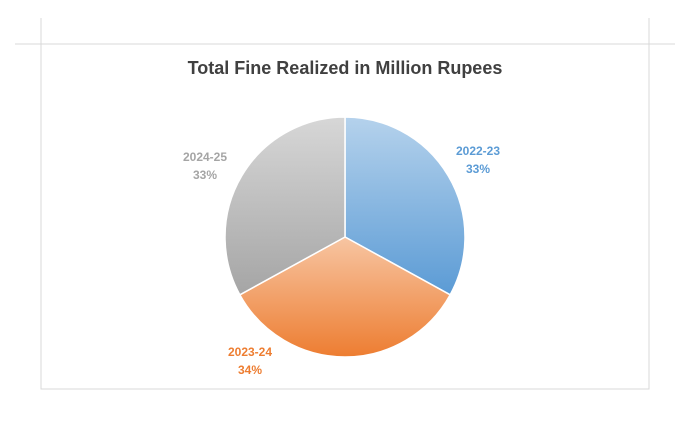  What do you see at coordinates (478, 151) in the screenshot?
I see `slice-label: 2022-23` at bounding box center [478, 151].